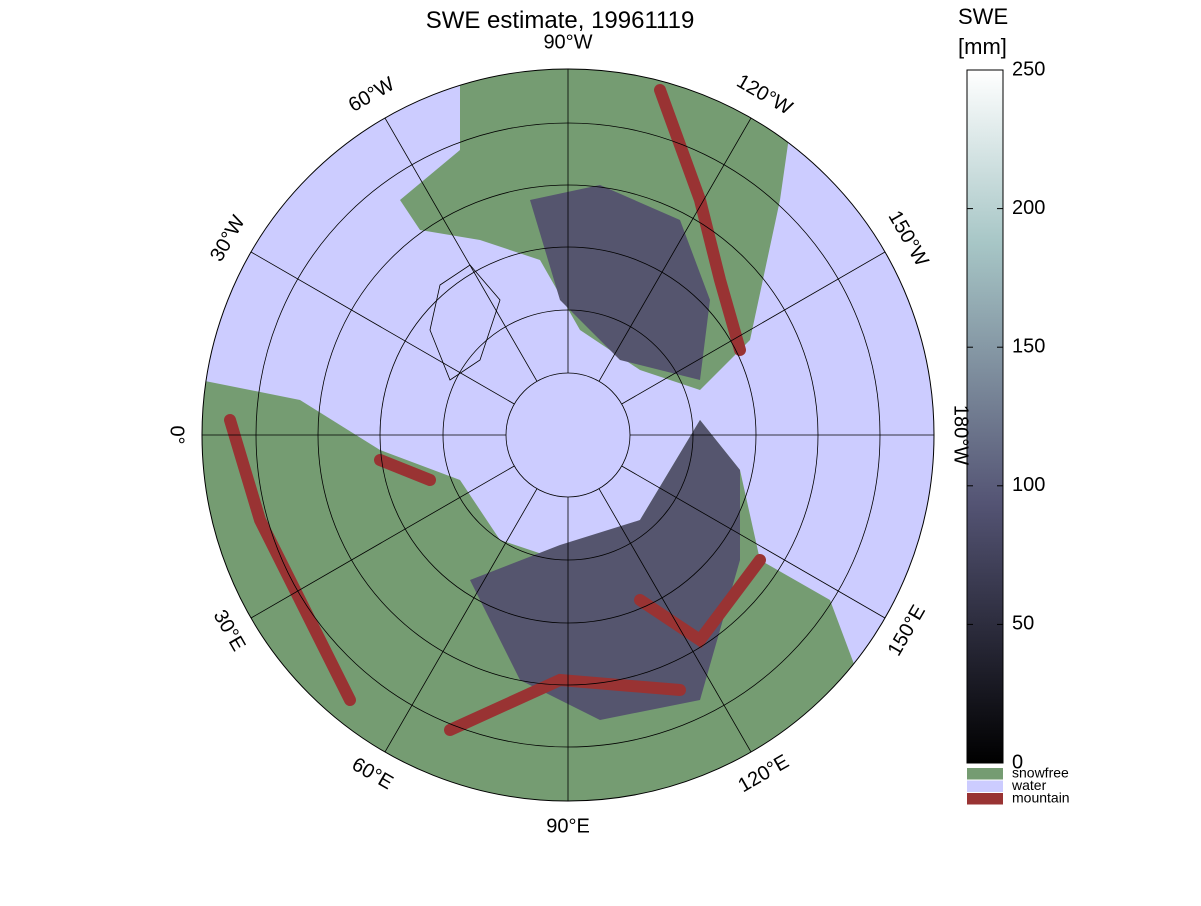 This screenshot has height=906, width=1201. What do you see at coordinates (1028, 208) in the screenshot?
I see `colorbar-tick-label: 200` at bounding box center [1028, 208].